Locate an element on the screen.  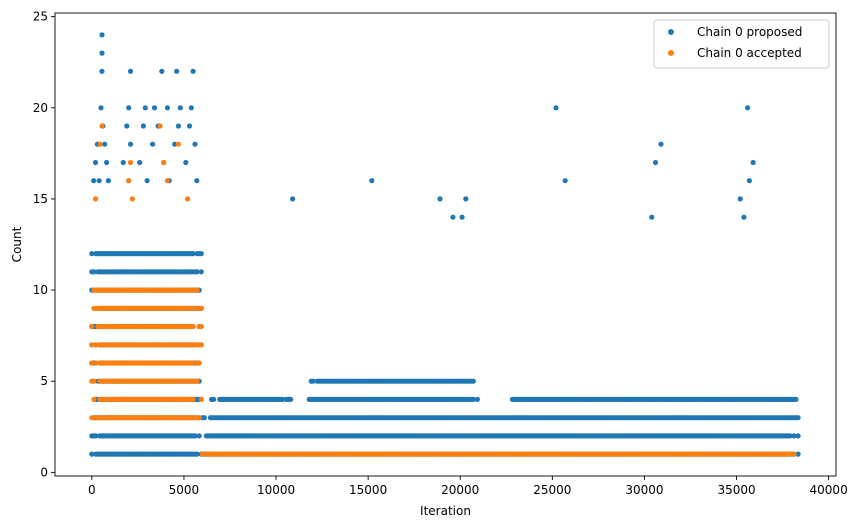
x-tick-label: 40000 is located at coordinates (829, 490).